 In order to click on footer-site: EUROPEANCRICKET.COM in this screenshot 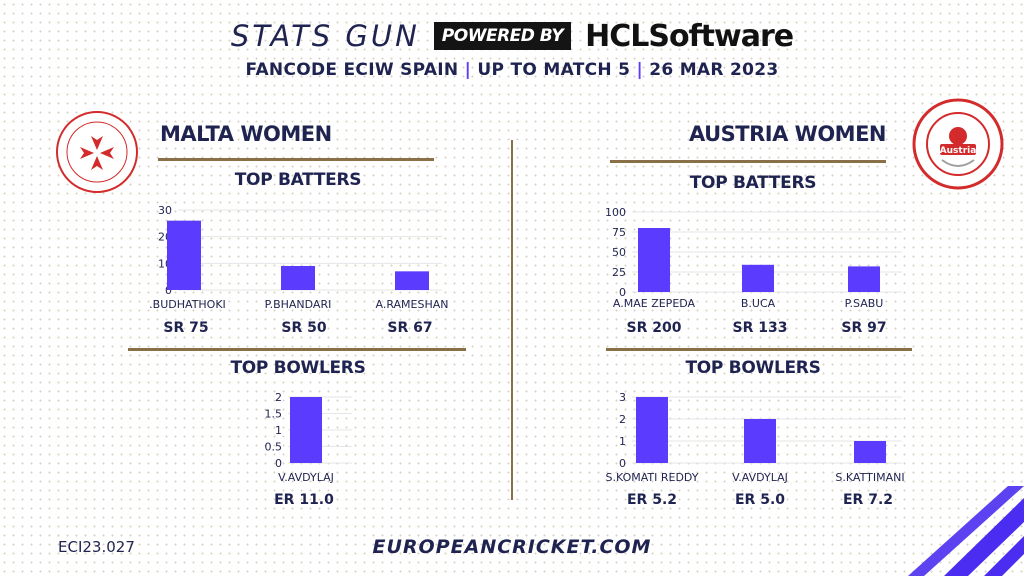, I will do `click(512, 547)`.